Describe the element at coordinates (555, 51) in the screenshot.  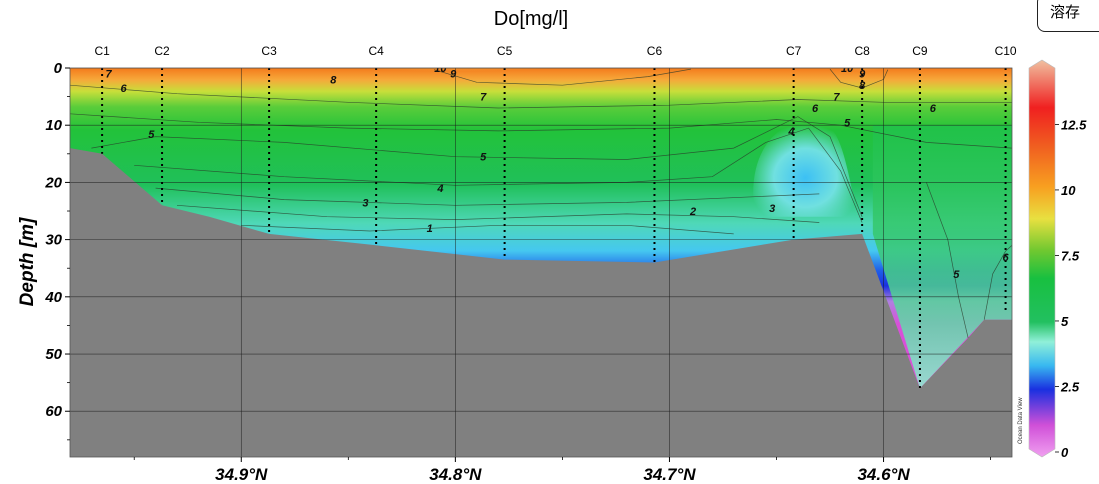
I see `station-labels: C1 C2 C3 C4 C5 C6 C7 C8 C9 C10` at that location.